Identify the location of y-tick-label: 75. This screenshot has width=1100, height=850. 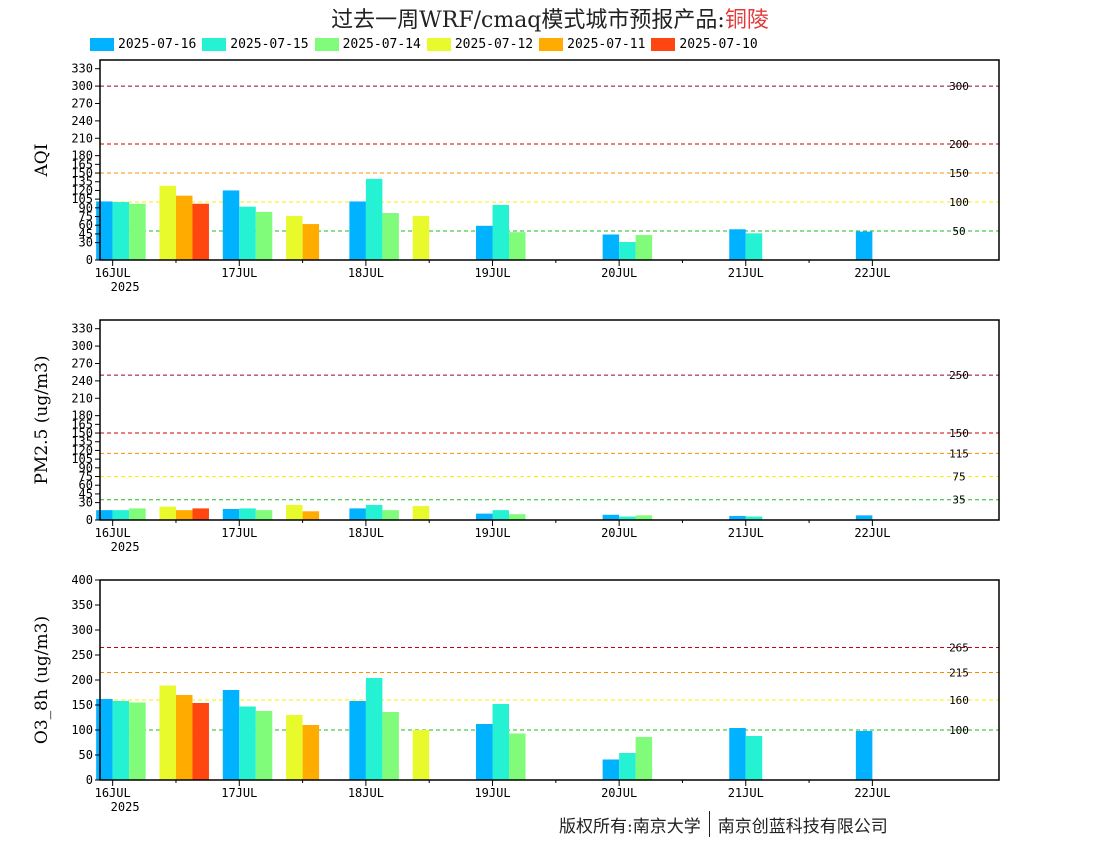
(86, 217).